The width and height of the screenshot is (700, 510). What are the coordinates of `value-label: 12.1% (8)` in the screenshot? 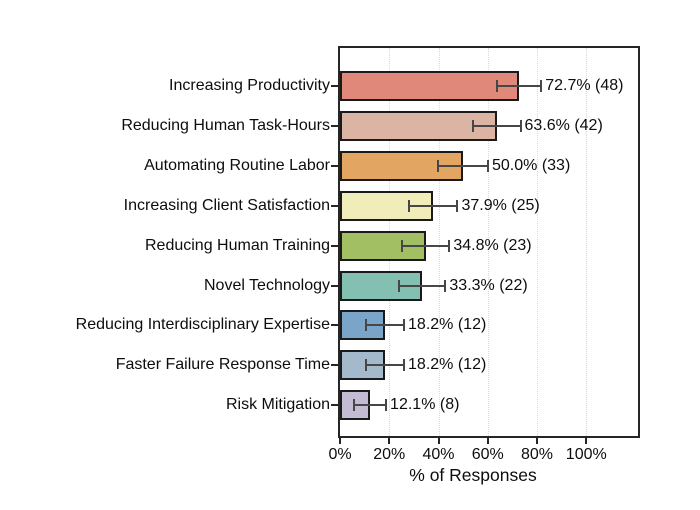 It's located at (425, 405).